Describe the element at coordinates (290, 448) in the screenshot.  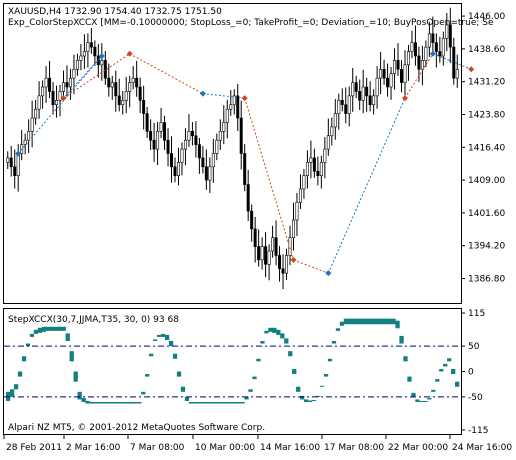
I see `time-tick-label: 14 Mar 16:00` at that location.